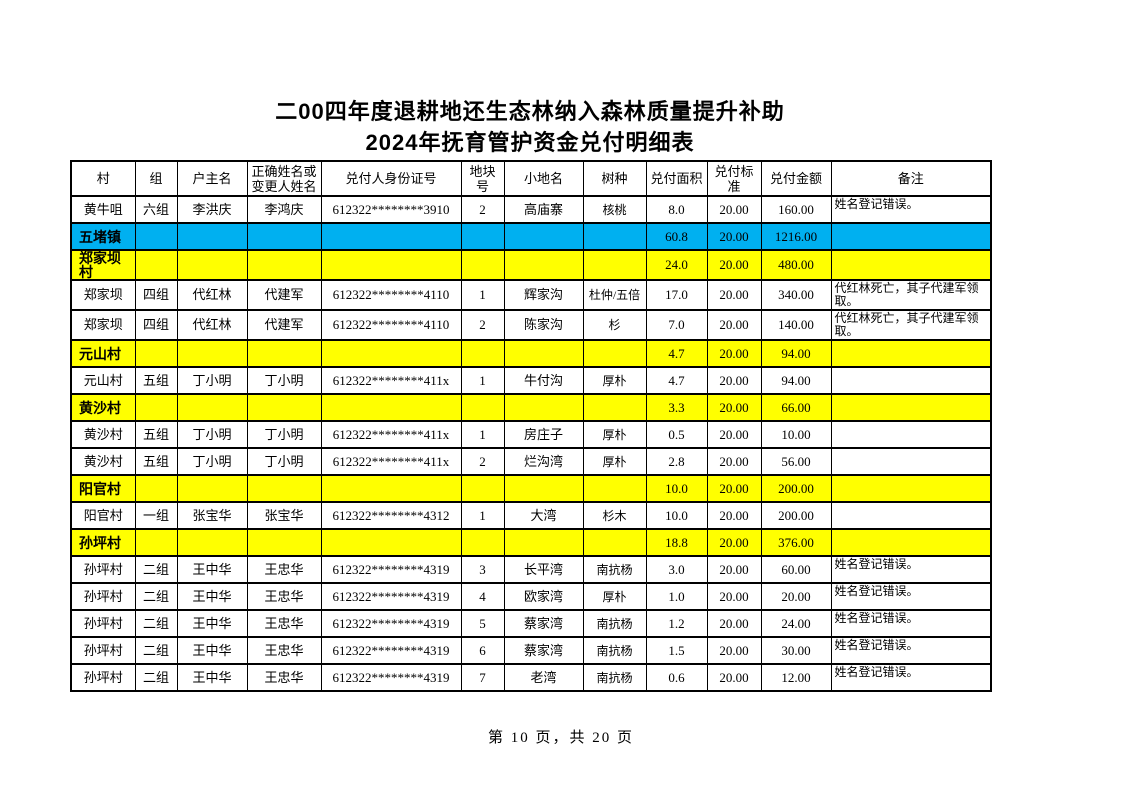 The image size is (1122, 793). I want to click on cell-village: 黄牛咀, so click(103, 209).